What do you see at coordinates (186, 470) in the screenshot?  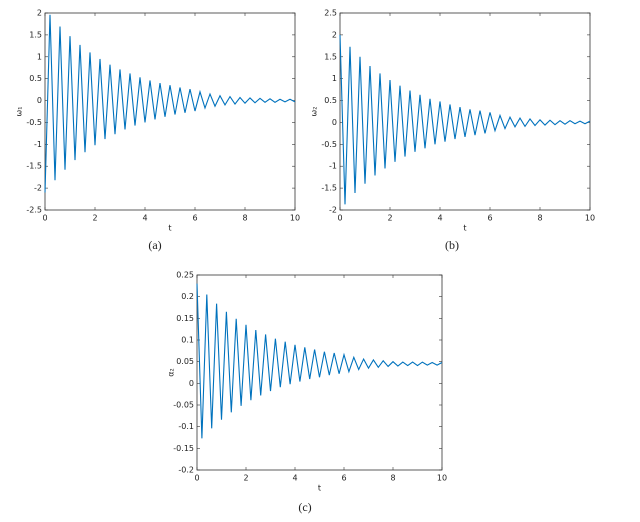 I see `y-tick-label: -0.2` at bounding box center [186, 470].